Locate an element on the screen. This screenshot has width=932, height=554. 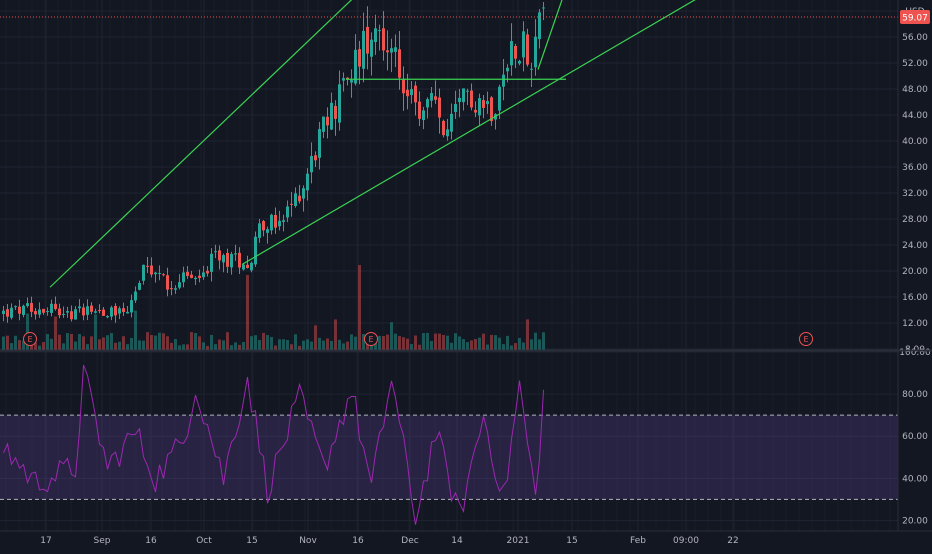
price-tick-label: 24.00 is located at coordinates (915, 246).